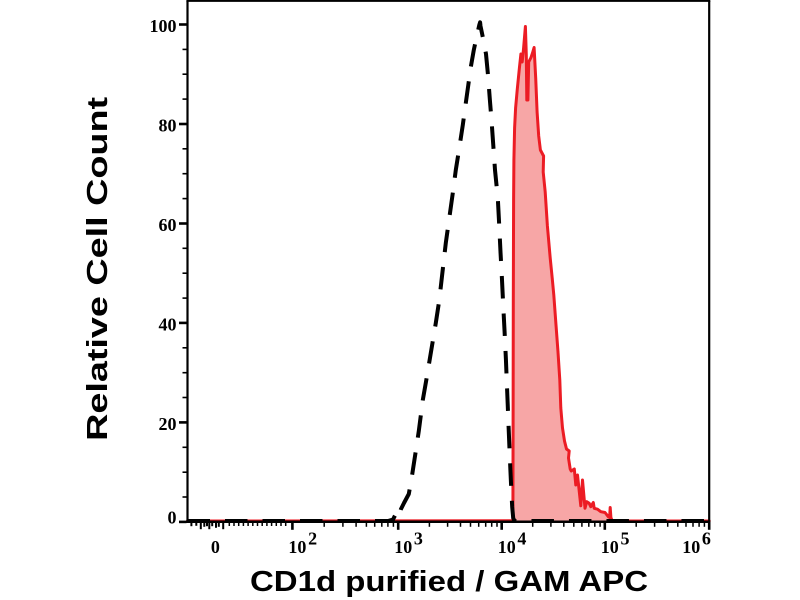  What do you see at coordinates (521, 539) in the screenshot?
I see `svg-text: 4` at bounding box center [521, 539].